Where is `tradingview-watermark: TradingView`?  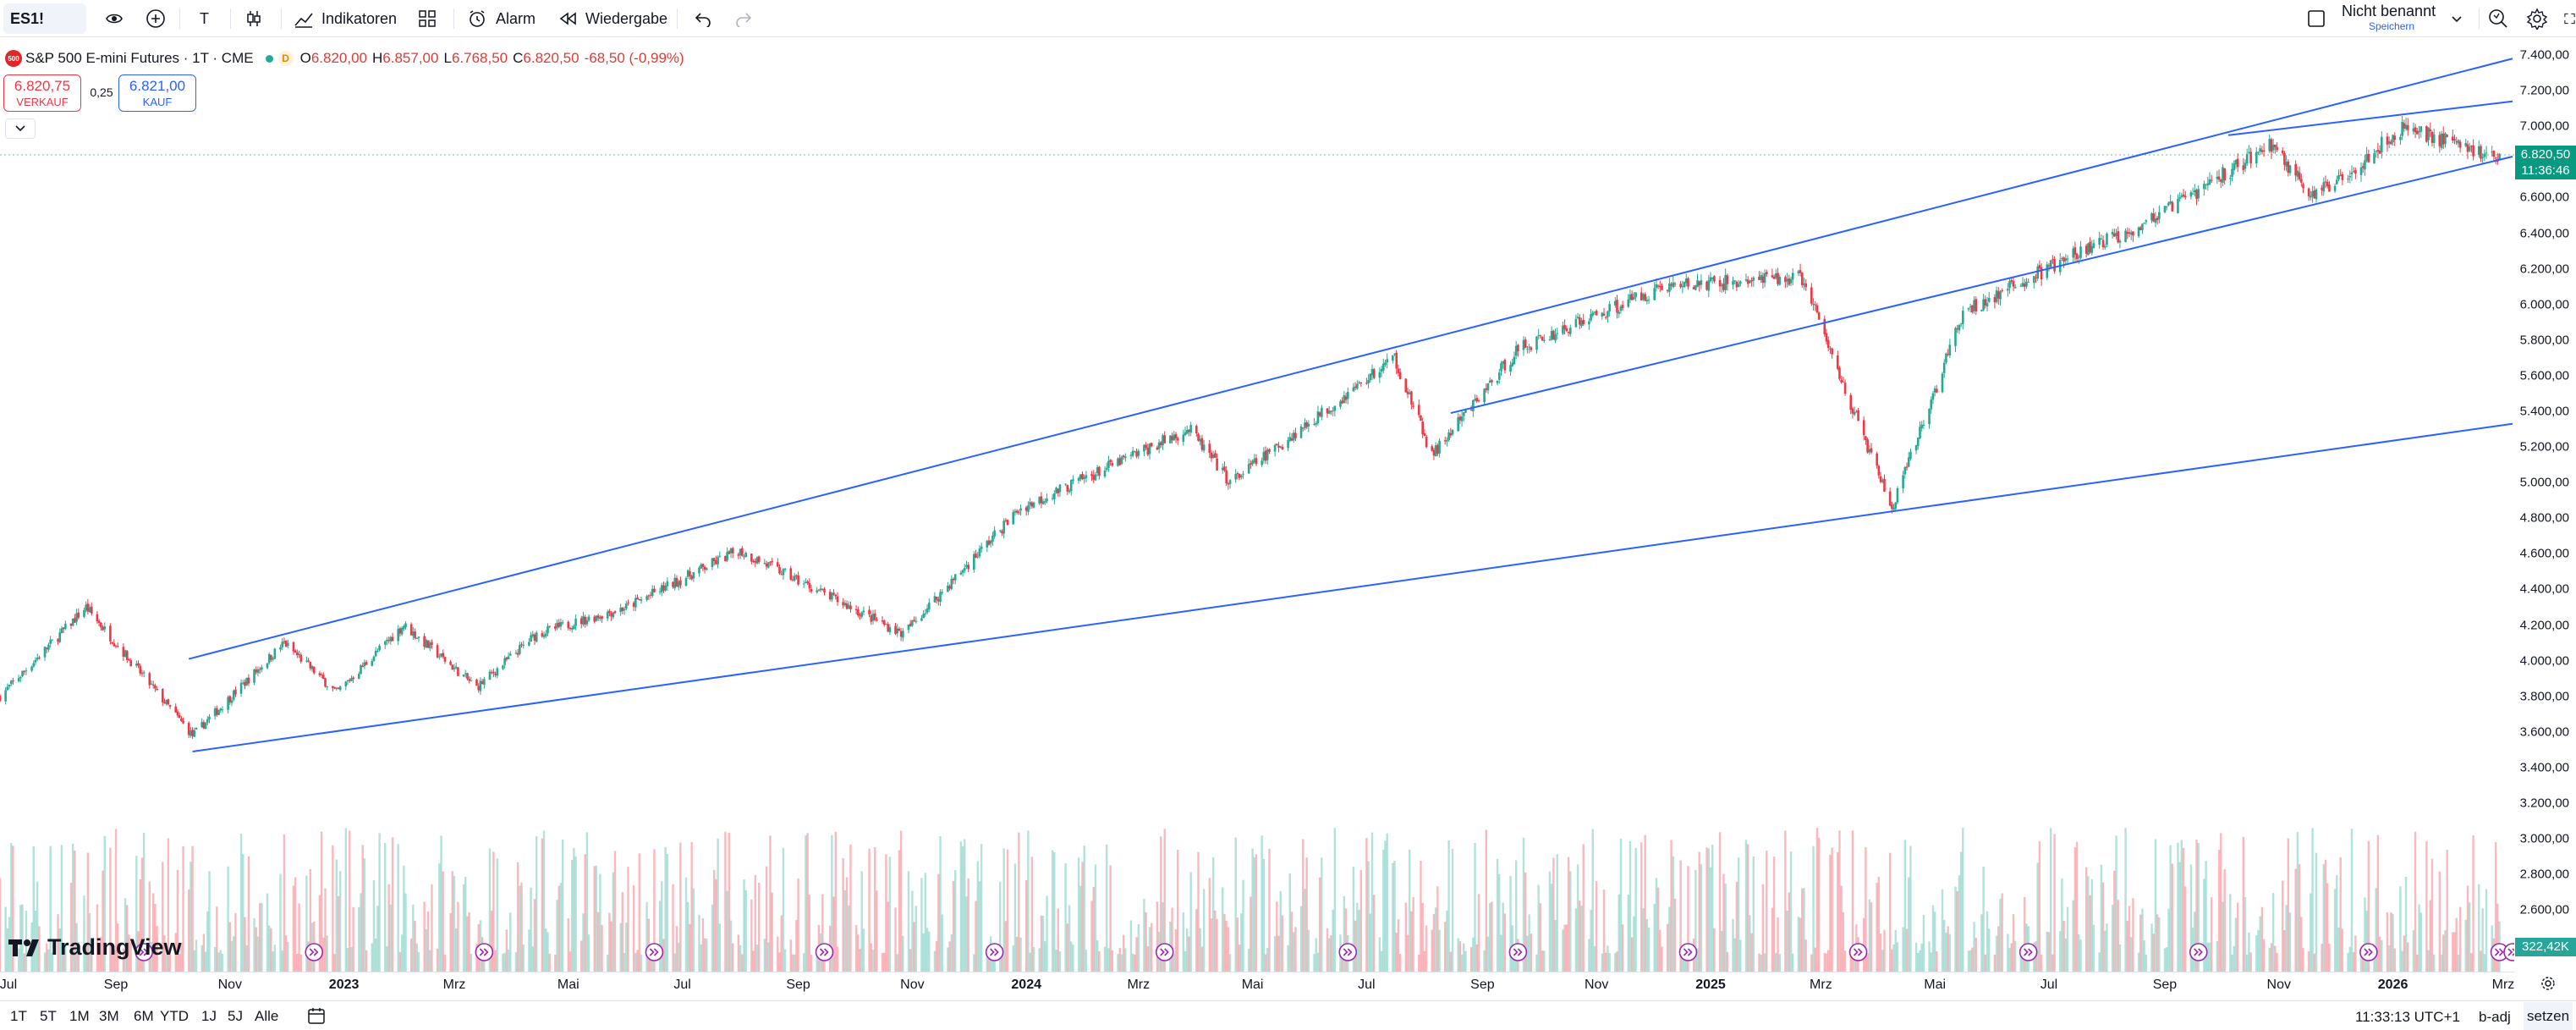 tradingview-watermark: TradingView is located at coordinates (94, 947).